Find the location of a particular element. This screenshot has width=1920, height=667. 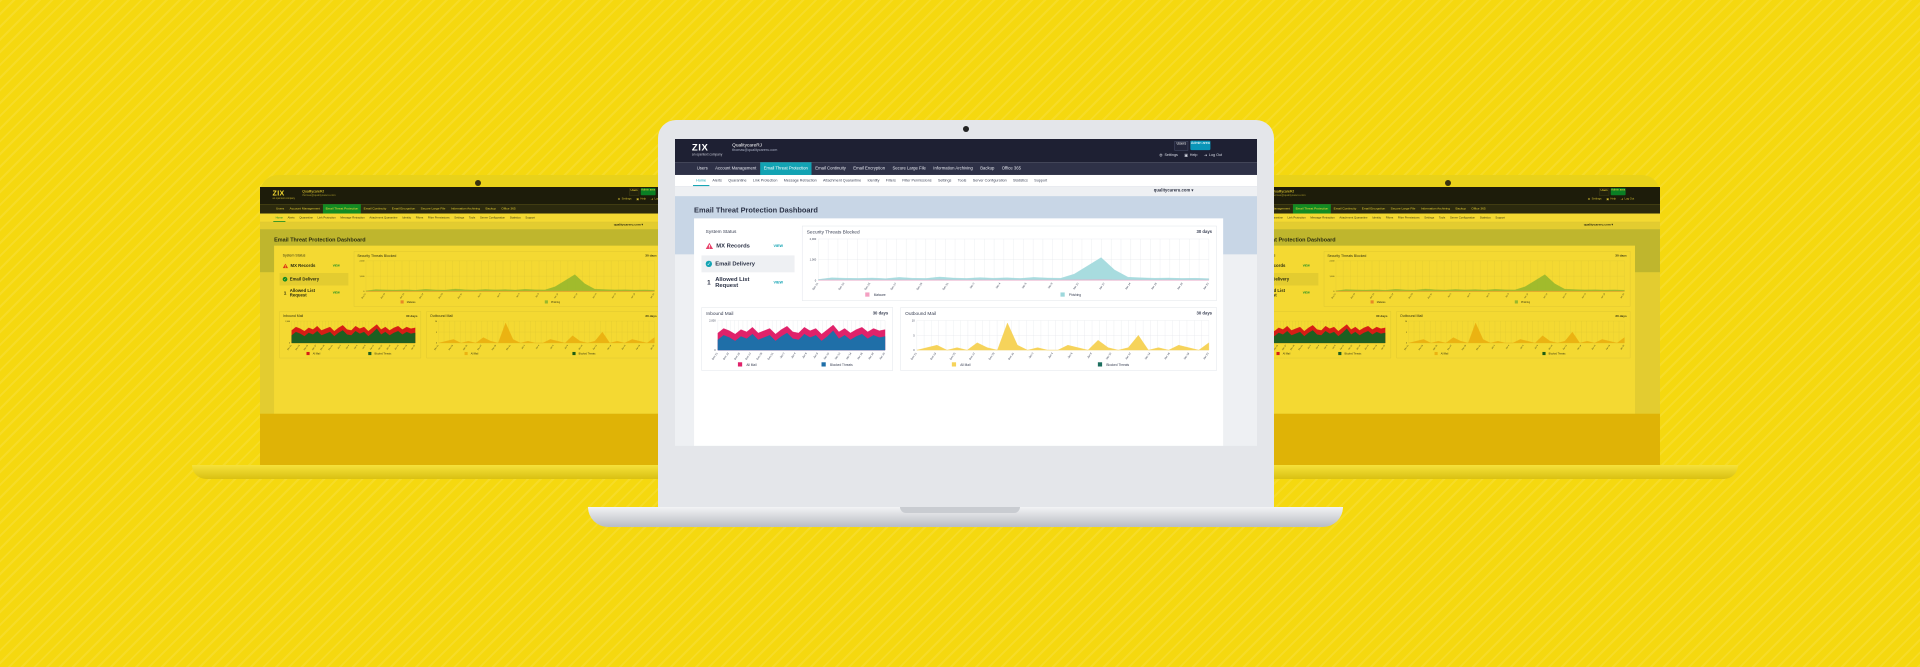

legend-label: Blocked Threats is located at coordinates (1117, 365).